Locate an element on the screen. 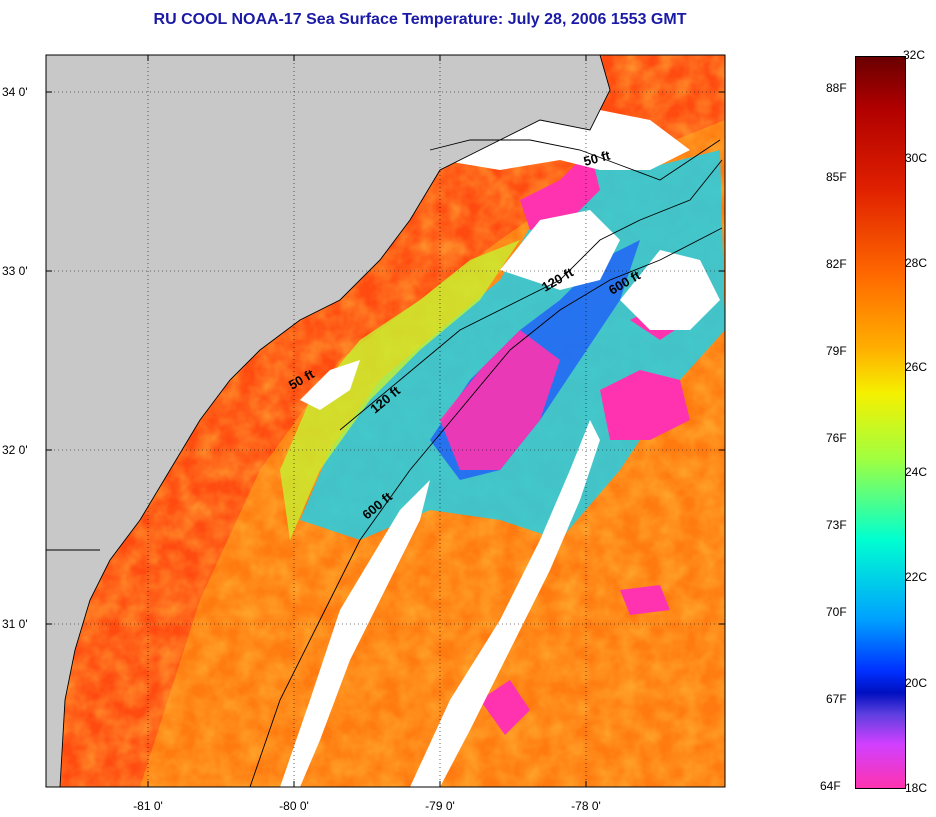 The image size is (936, 817). longitude-label: -78 0' is located at coordinates (586, 806).